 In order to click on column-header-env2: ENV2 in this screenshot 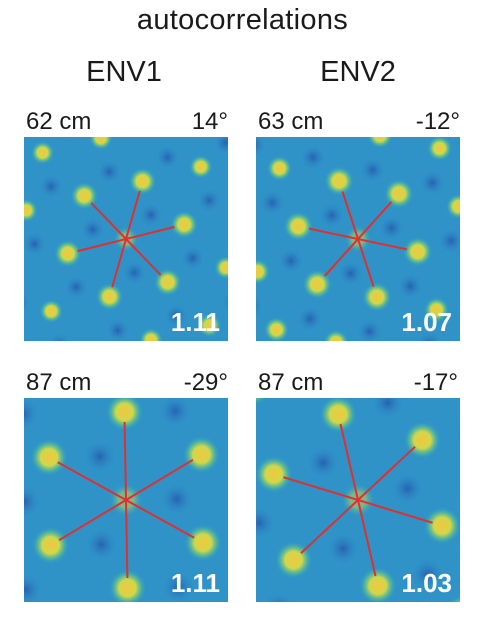, I will do `click(358, 72)`.